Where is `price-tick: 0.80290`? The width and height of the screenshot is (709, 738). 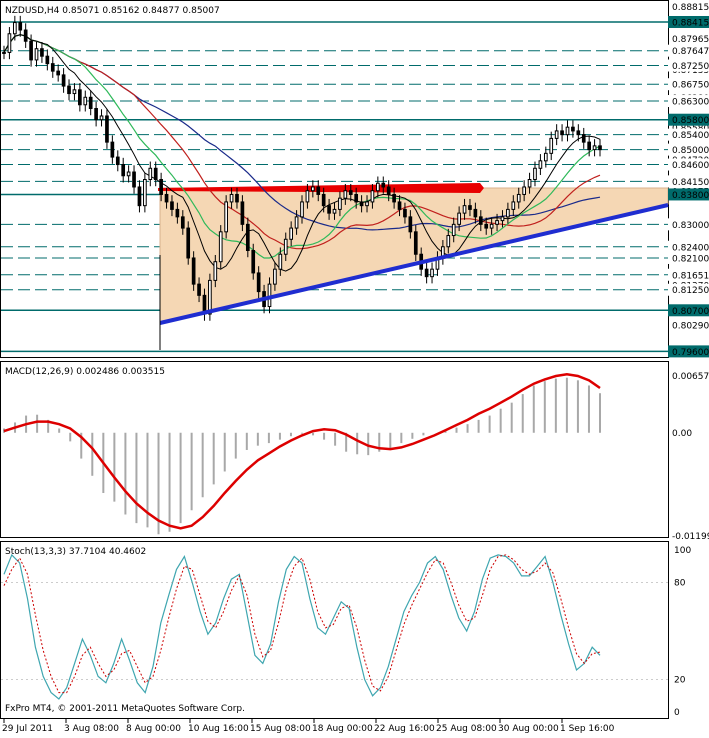
price-tick: 0.80290 is located at coordinates (690, 327).